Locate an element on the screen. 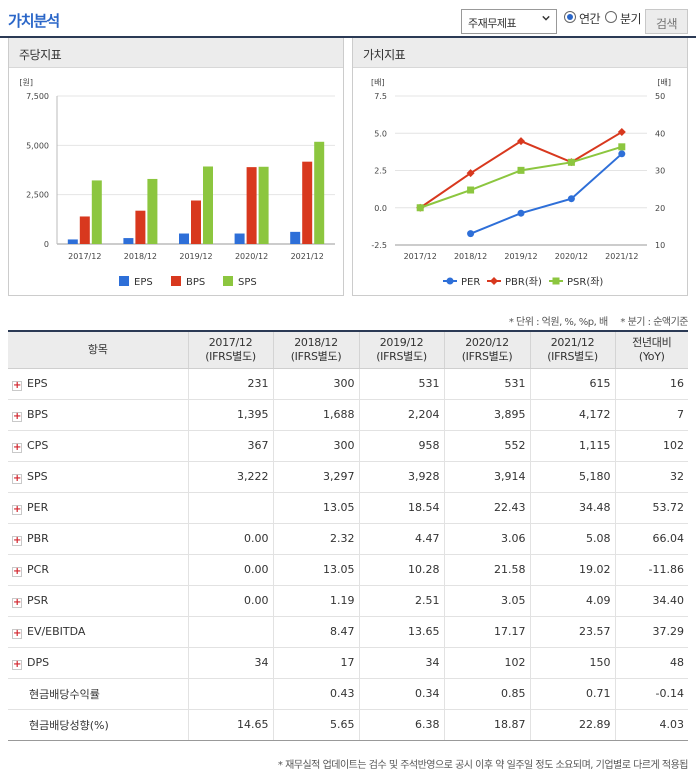 The width and height of the screenshot is (696, 776). value-cell: 367 is located at coordinates (230, 446).